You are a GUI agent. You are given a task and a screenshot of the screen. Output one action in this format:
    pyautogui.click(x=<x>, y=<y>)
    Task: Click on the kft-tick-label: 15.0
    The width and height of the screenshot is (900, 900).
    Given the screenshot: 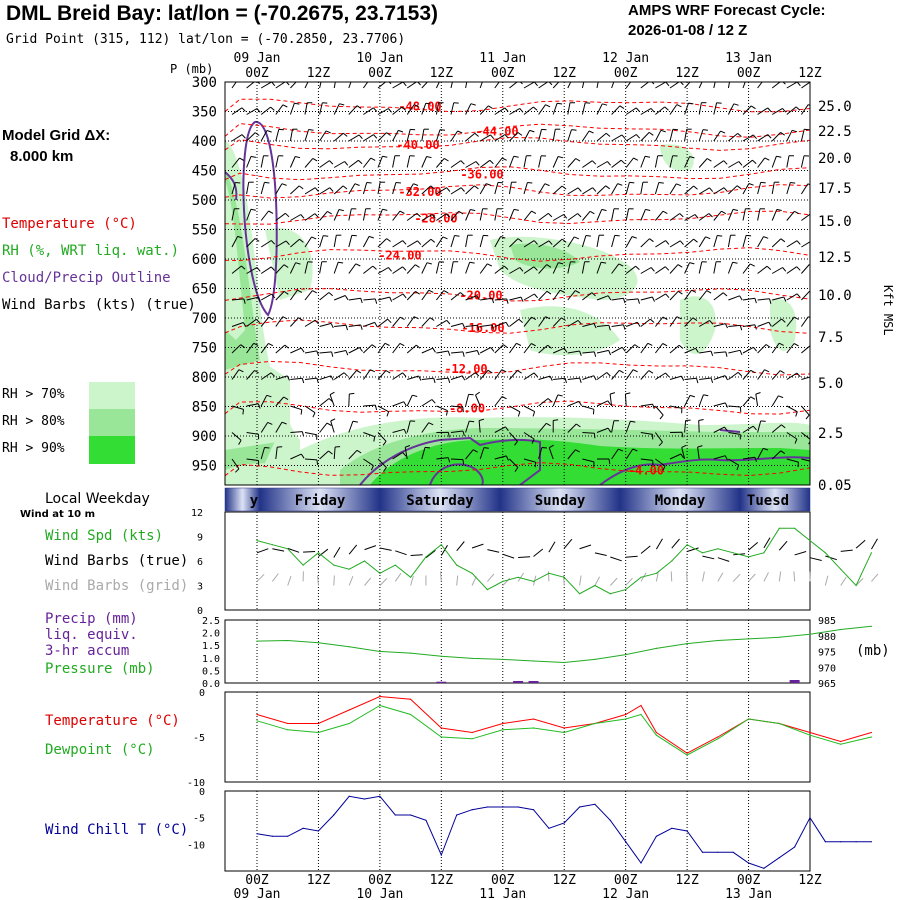 What is the action you would take?
    pyautogui.click(x=835, y=222)
    